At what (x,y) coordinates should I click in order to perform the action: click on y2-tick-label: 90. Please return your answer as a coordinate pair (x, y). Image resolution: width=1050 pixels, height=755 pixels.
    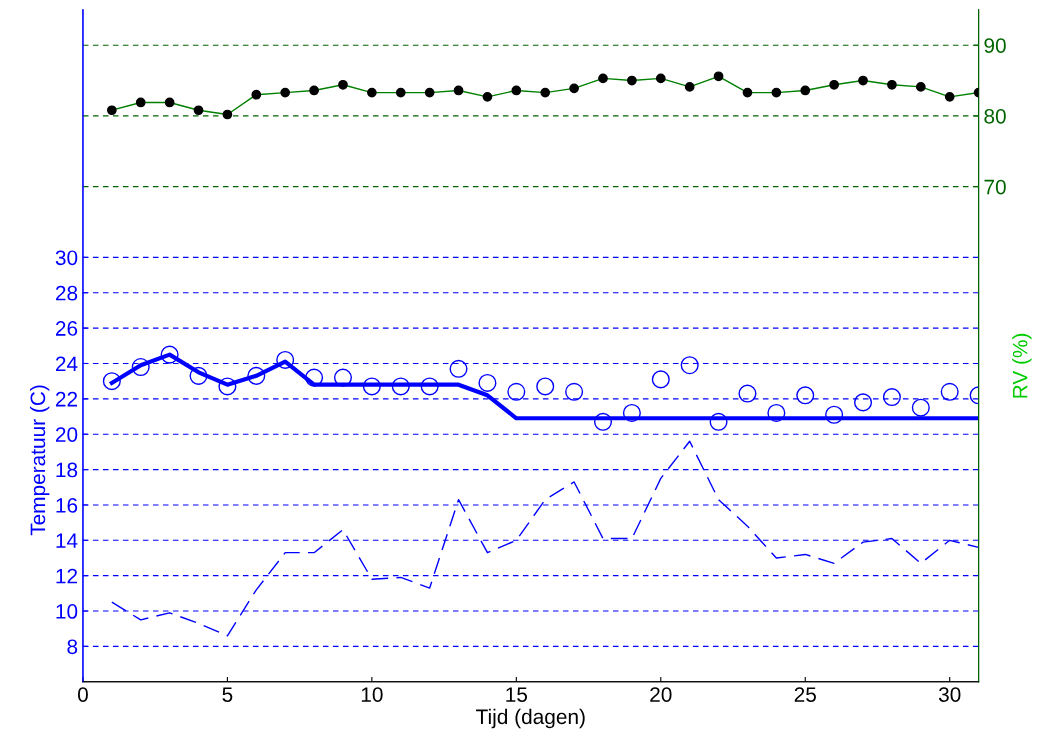
    Looking at the image, I should click on (995, 45).